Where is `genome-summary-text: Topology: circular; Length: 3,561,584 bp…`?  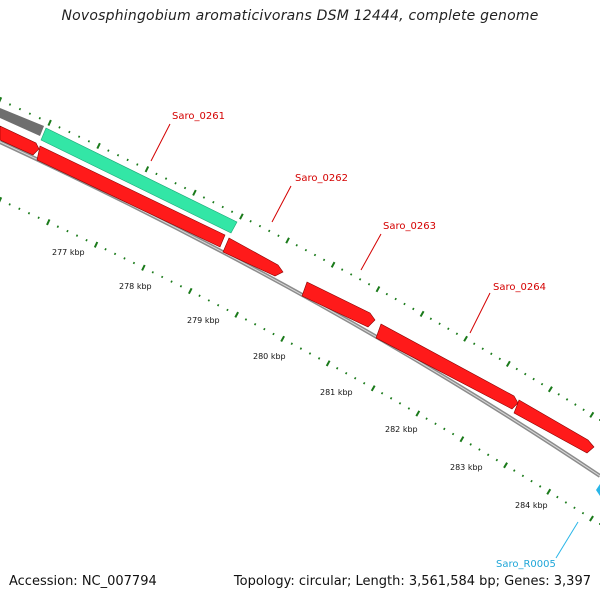 genome-summary-text: Topology: circular; Length: 3,561,584 bp… is located at coordinates (412, 581).